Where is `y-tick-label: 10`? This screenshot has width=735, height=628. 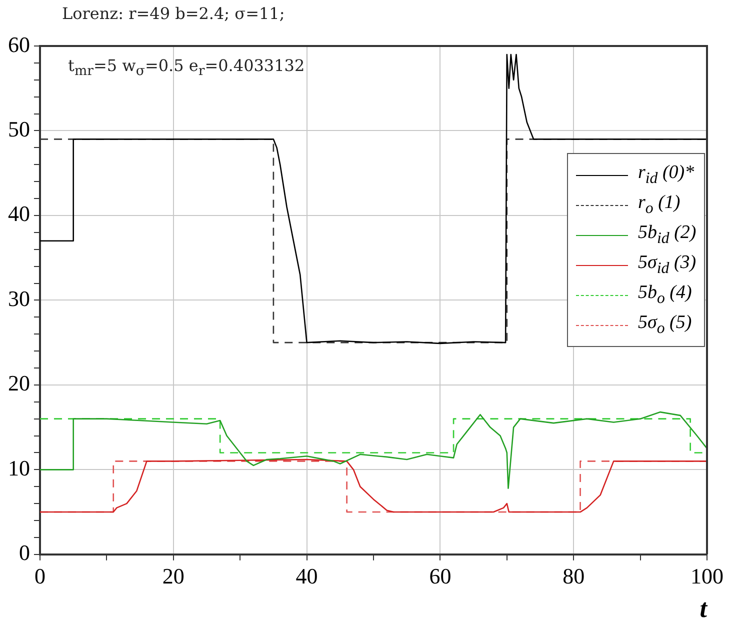 y-tick-label: 10 is located at coordinates (19, 467).